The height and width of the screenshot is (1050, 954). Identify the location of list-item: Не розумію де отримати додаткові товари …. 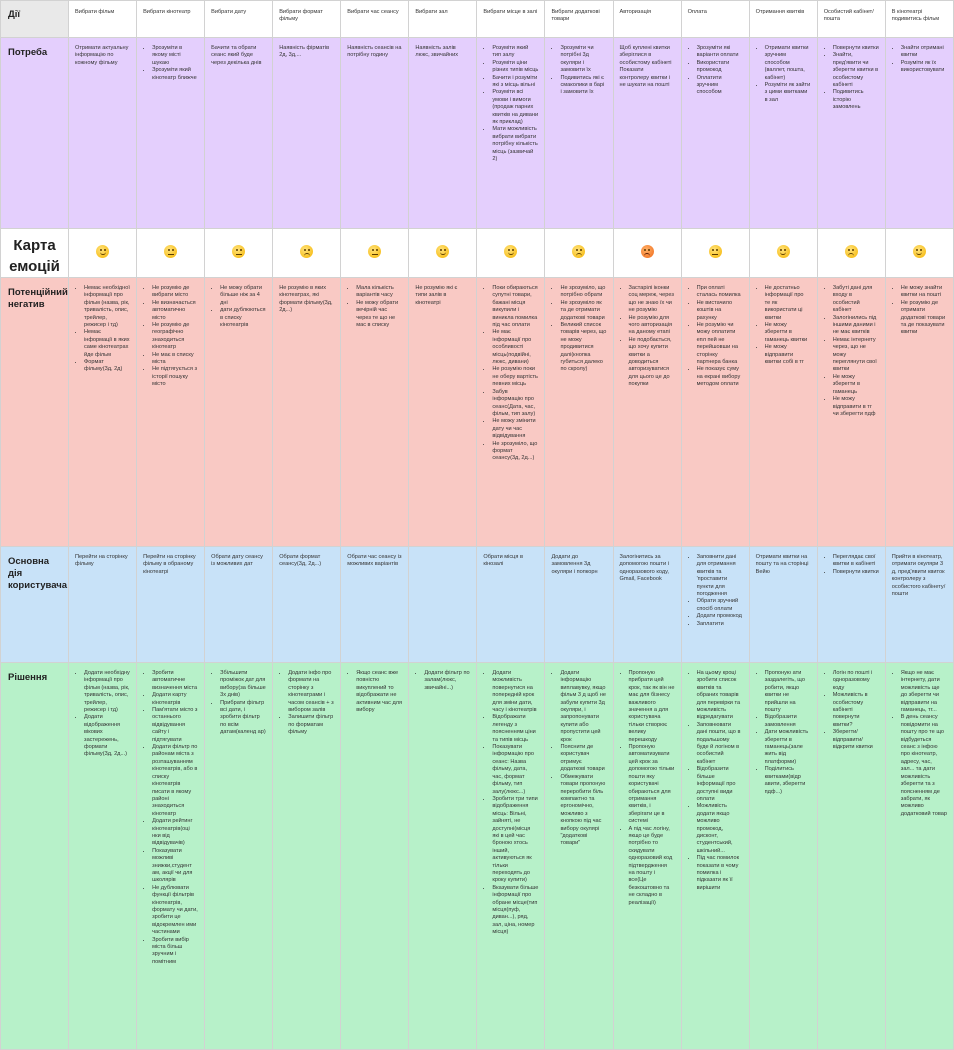
(924, 318).